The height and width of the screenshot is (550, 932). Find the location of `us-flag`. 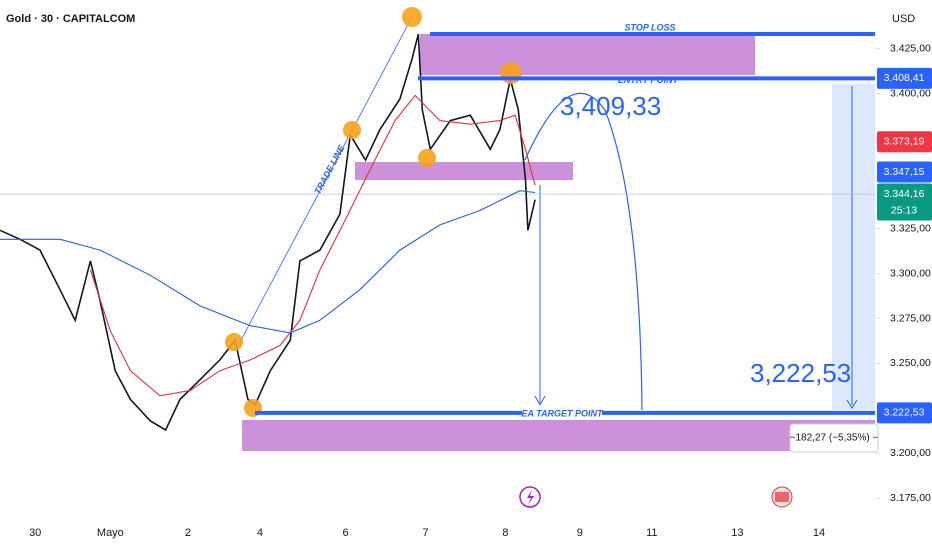

us-flag is located at coordinates (782, 497).